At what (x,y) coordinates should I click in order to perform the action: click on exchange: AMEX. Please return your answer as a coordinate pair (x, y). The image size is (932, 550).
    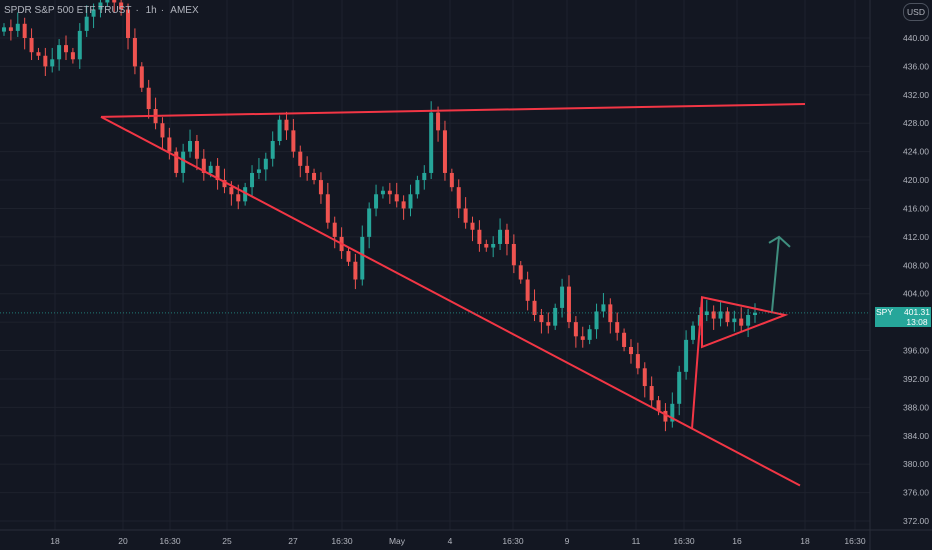
    Looking at the image, I should click on (184, 10).